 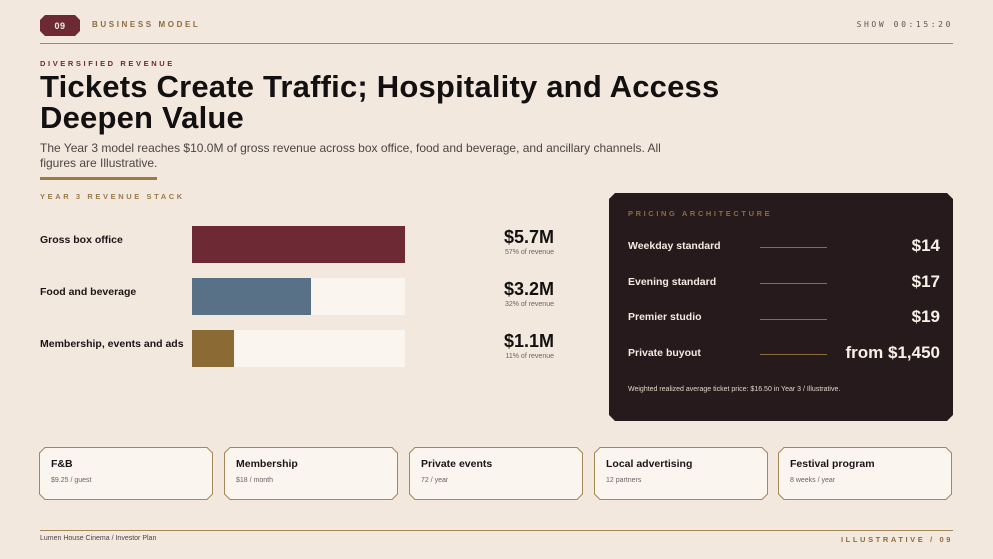 I want to click on revenue-bar-track-membership, so click(x=298, y=348).